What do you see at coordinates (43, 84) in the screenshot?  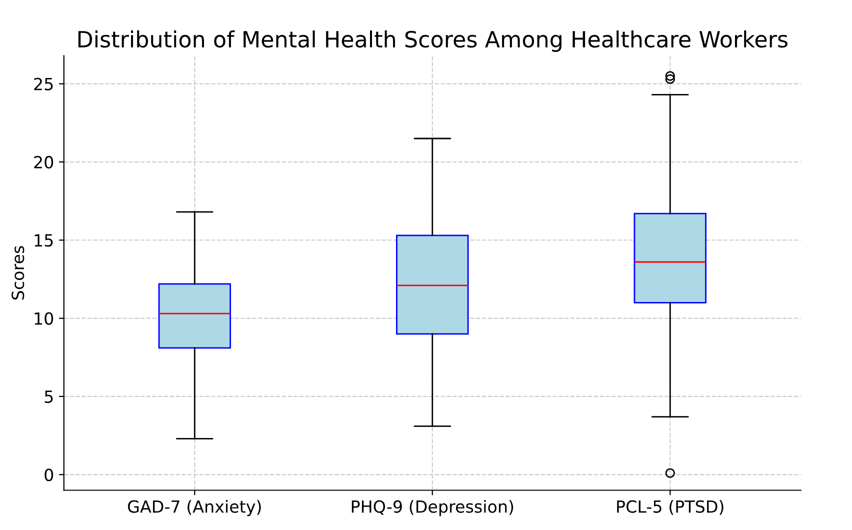 I see `y-tick-label: 25` at bounding box center [43, 84].